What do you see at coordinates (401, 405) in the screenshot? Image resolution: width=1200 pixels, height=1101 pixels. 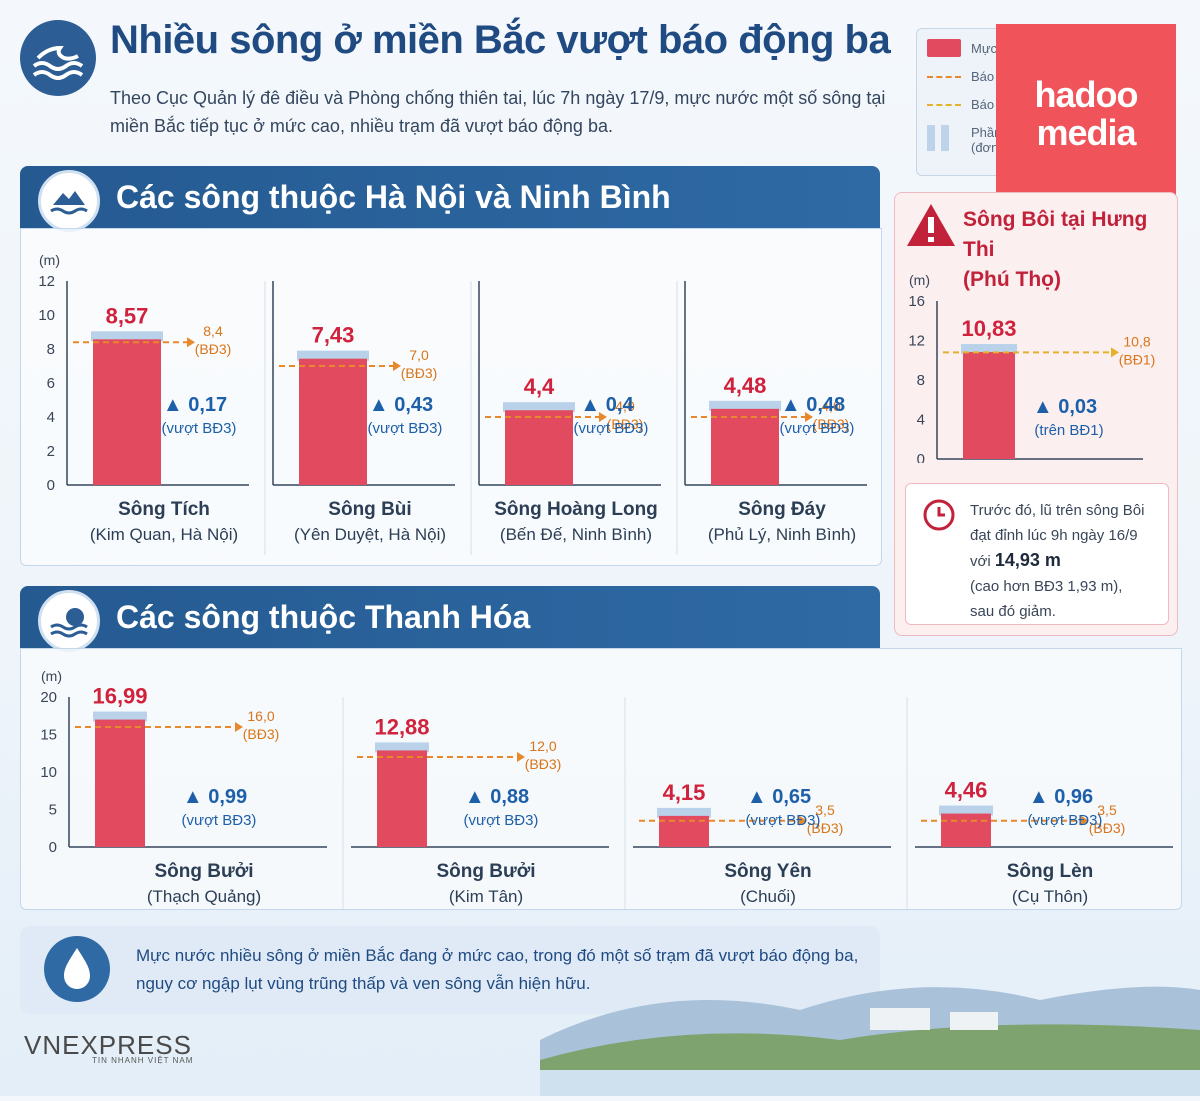 I see `delta-label: ▲ 0,43` at bounding box center [401, 405].